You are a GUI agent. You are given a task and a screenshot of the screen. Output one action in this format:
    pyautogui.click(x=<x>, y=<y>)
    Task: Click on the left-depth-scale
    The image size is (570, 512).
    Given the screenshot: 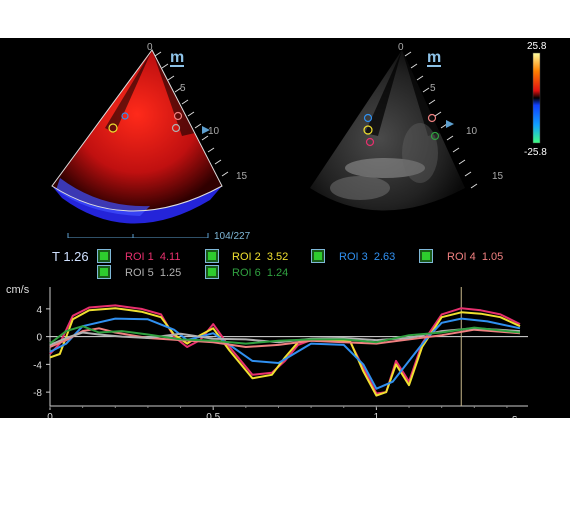 What is the action you would take?
    pyautogui.click(x=191, y=114)
    